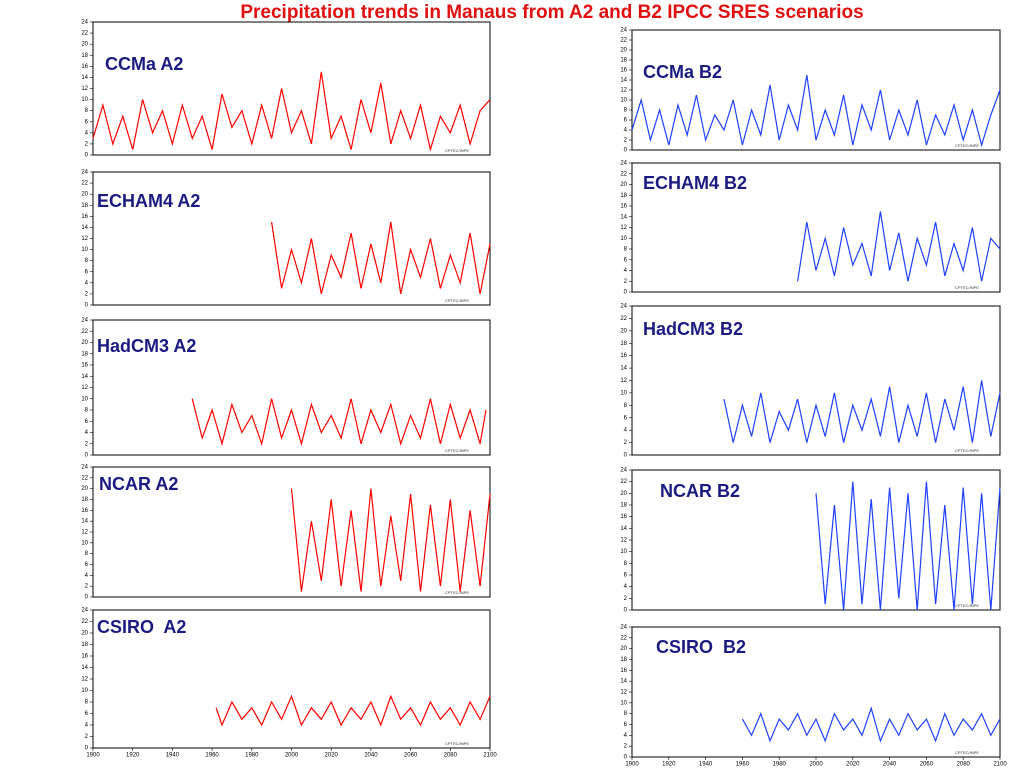 This screenshot has width=1024, height=768. Describe the element at coordinates (148, 201) in the screenshot. I see `chart-label: ECHAM4 A2` at that location.